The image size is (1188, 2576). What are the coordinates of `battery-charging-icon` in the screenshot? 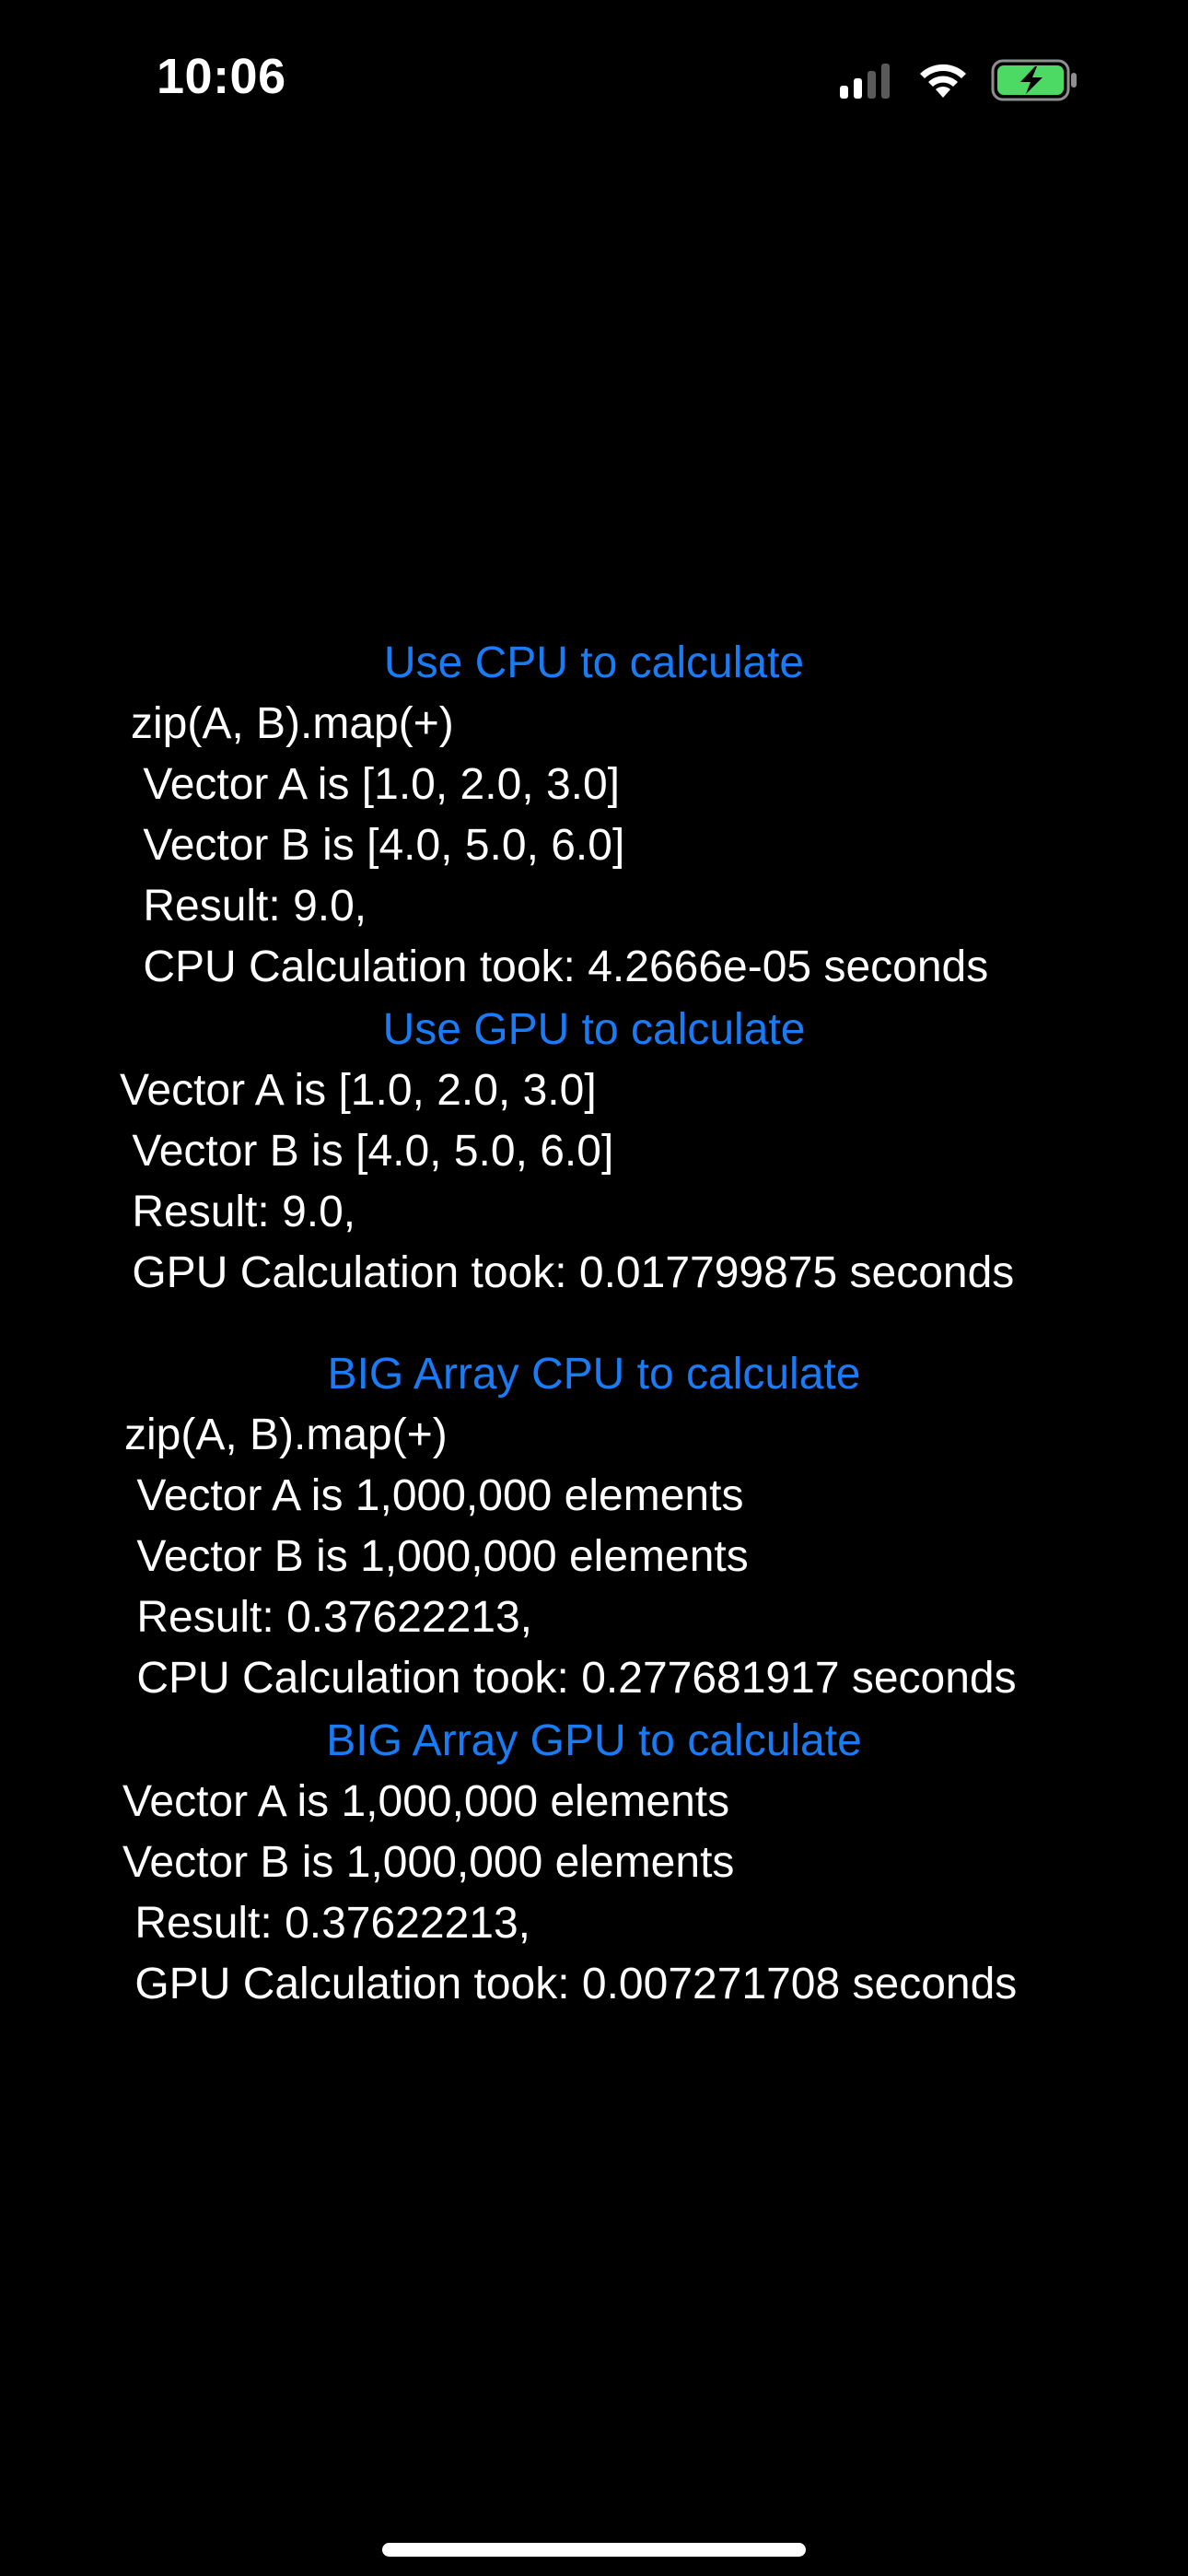 It's located at (1034, 80).